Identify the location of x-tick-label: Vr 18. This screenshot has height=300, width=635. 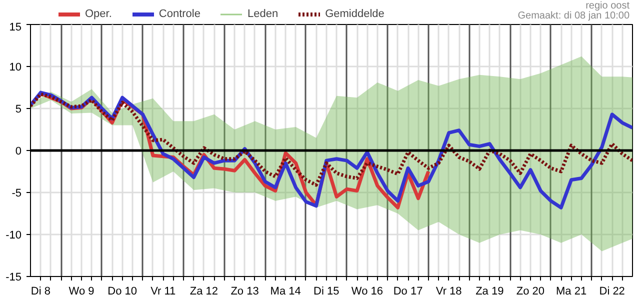
(449, 292).